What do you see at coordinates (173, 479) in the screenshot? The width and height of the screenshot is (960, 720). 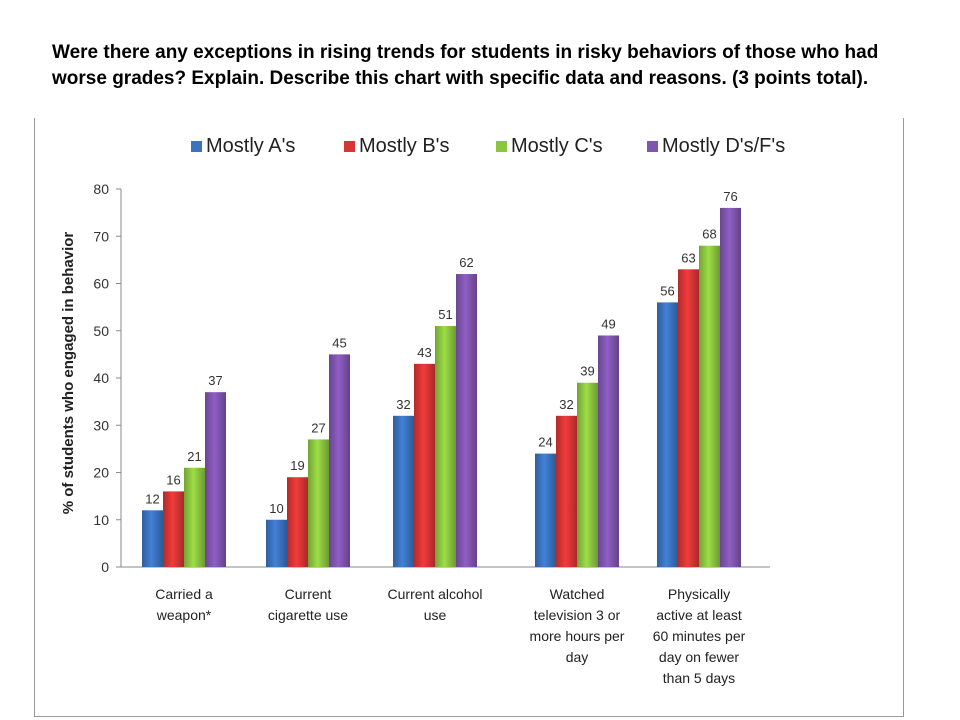 I see `data-label: 16` at bounding box center [173, 479].